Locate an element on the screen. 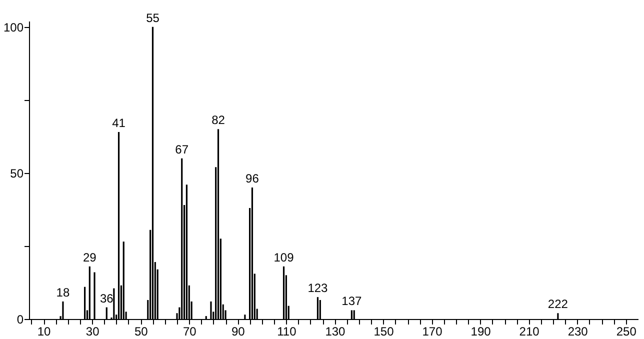 The width and height of the screenshot is (644, 339). x-tick-label: 110 is located at coordinates (287, 331).